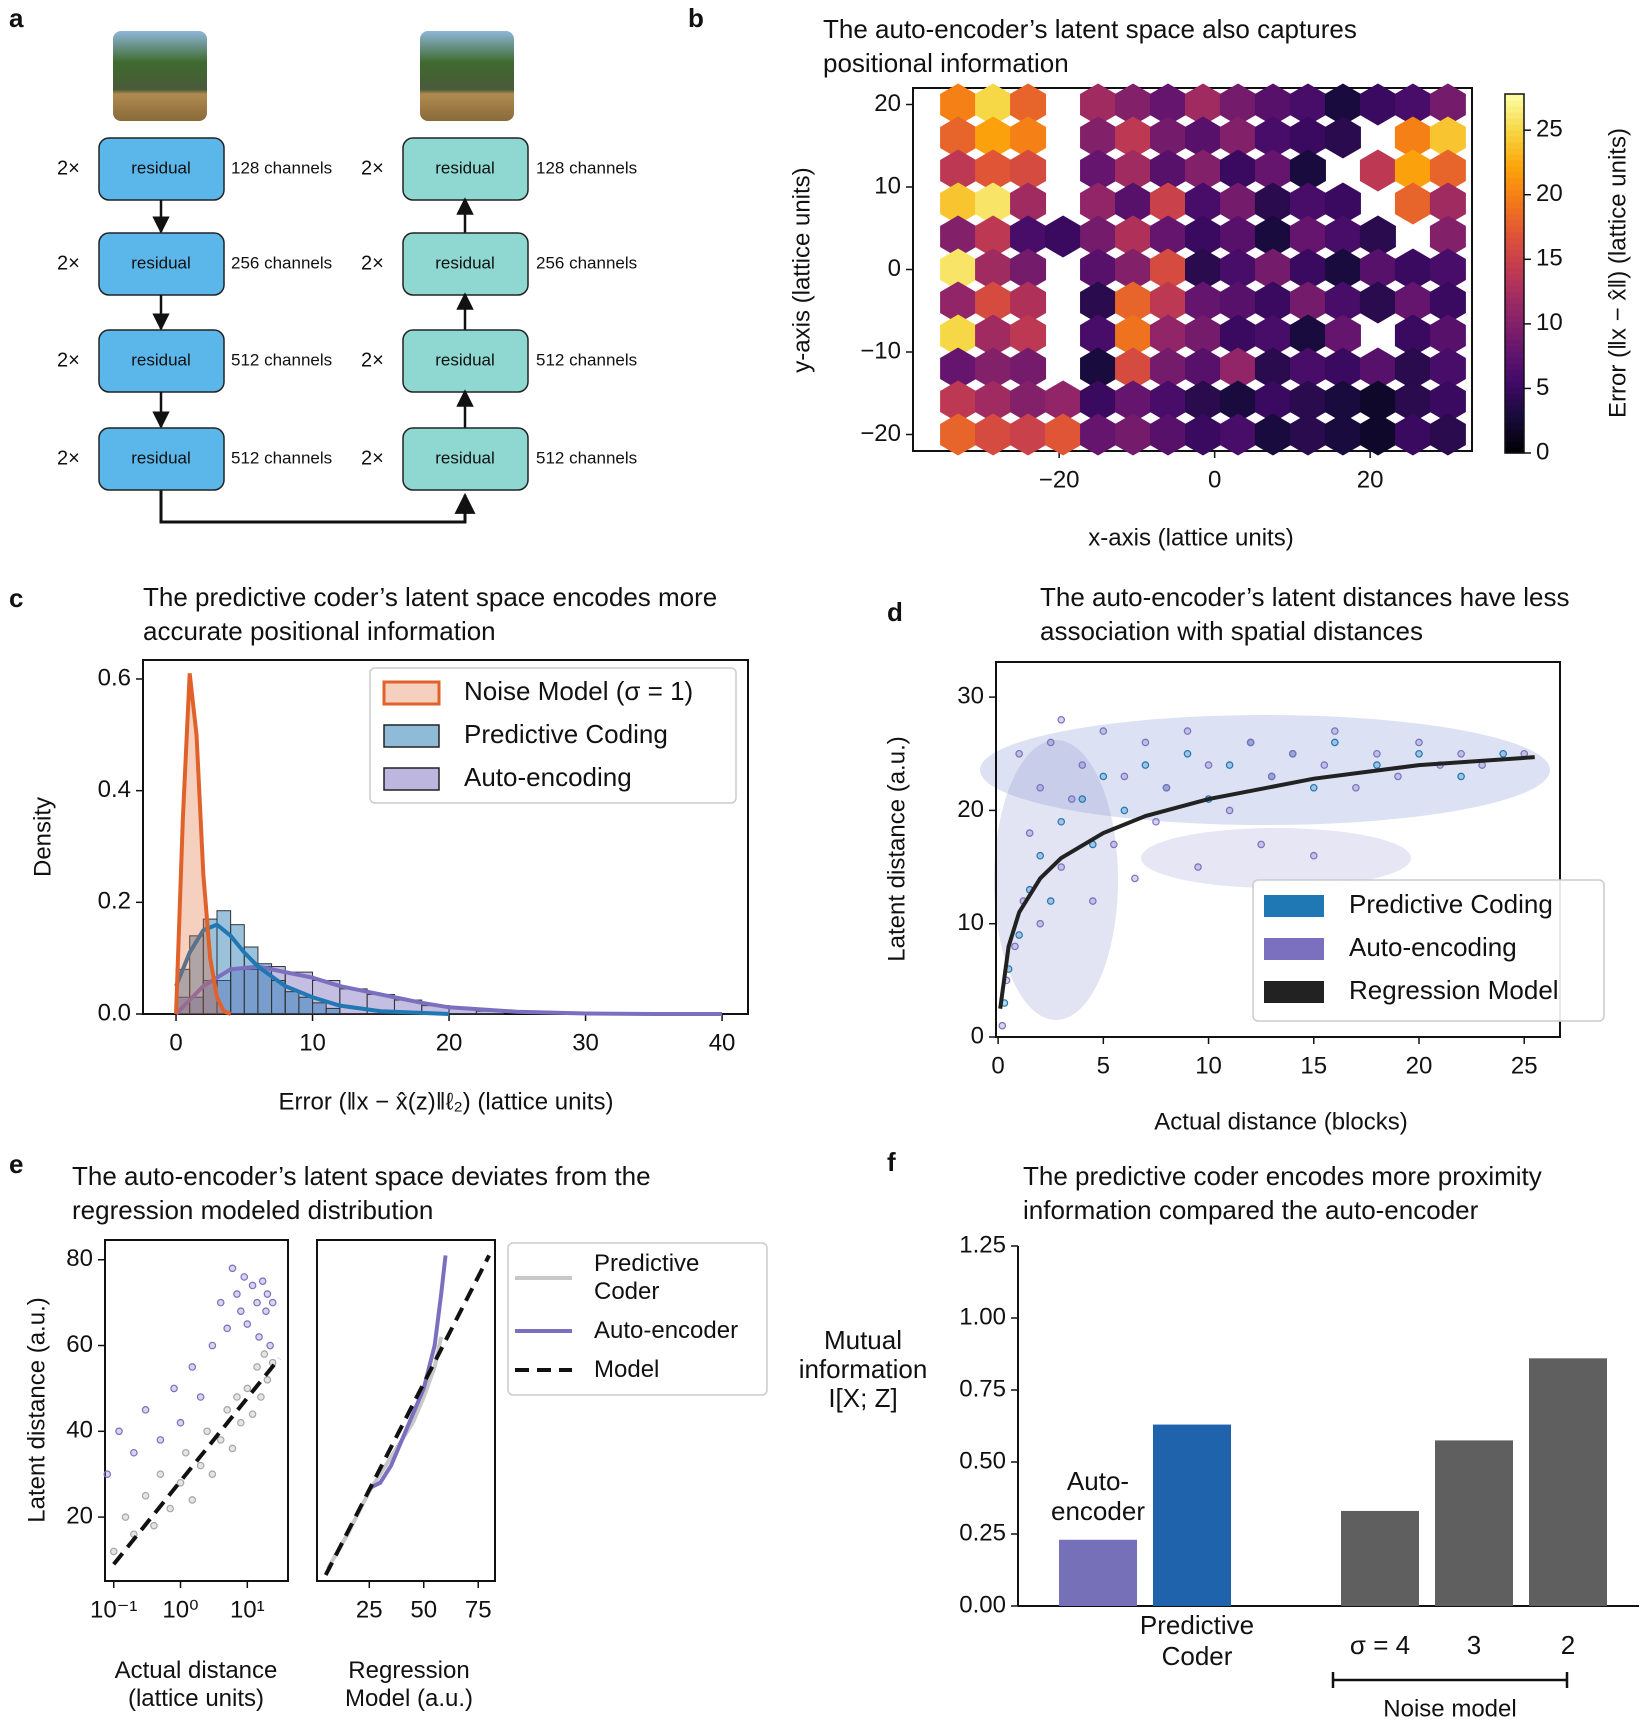 The width and height of the screenshot is (1650, 1729). I want to click on x-tick-label: 75, so click(478, 1609).